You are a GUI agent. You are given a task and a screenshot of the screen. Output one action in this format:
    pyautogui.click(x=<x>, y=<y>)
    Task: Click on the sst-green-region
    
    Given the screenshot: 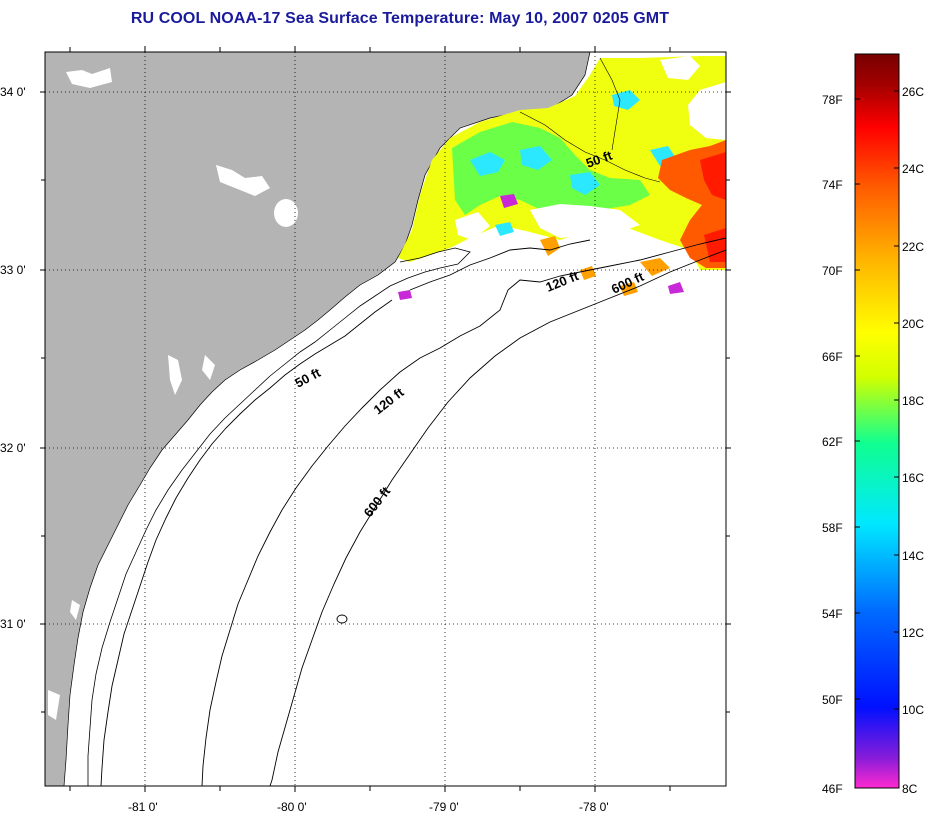 What is the action you would take?
    pyautogui.click(x=551, y=168)
    